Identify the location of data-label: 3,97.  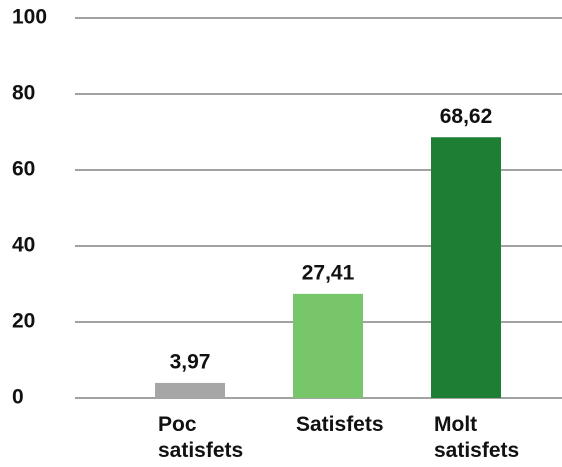
(190, 361).